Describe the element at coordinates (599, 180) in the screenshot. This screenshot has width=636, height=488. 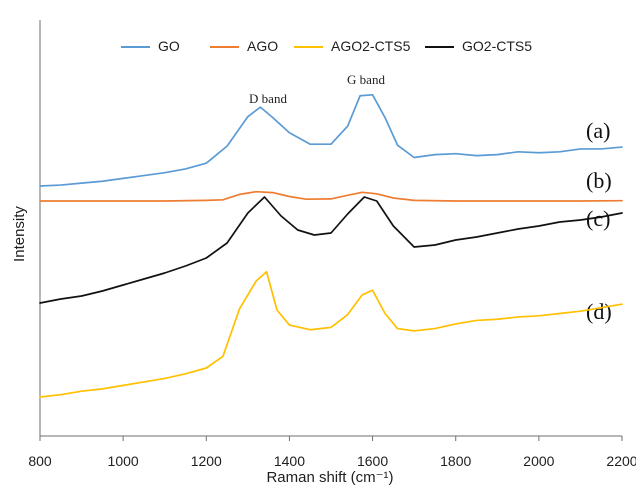
I see `curve-label-b: (b)` at that location.